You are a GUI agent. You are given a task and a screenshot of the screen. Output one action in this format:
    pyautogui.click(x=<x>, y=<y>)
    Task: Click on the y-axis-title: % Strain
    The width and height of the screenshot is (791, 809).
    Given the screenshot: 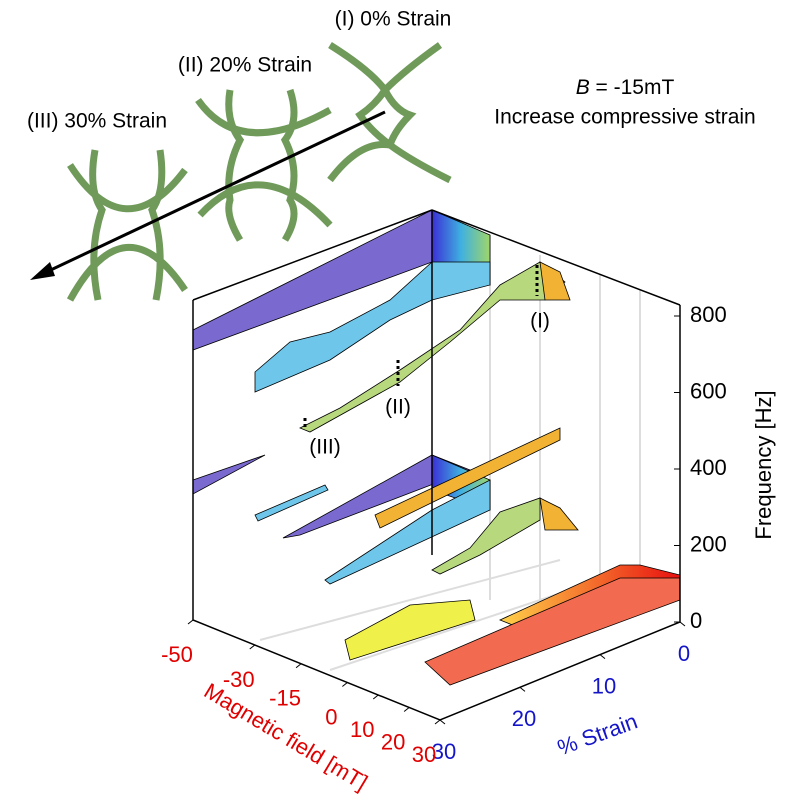 What is the action you would take?
    pyautogui.click(x=597, y=734)
    